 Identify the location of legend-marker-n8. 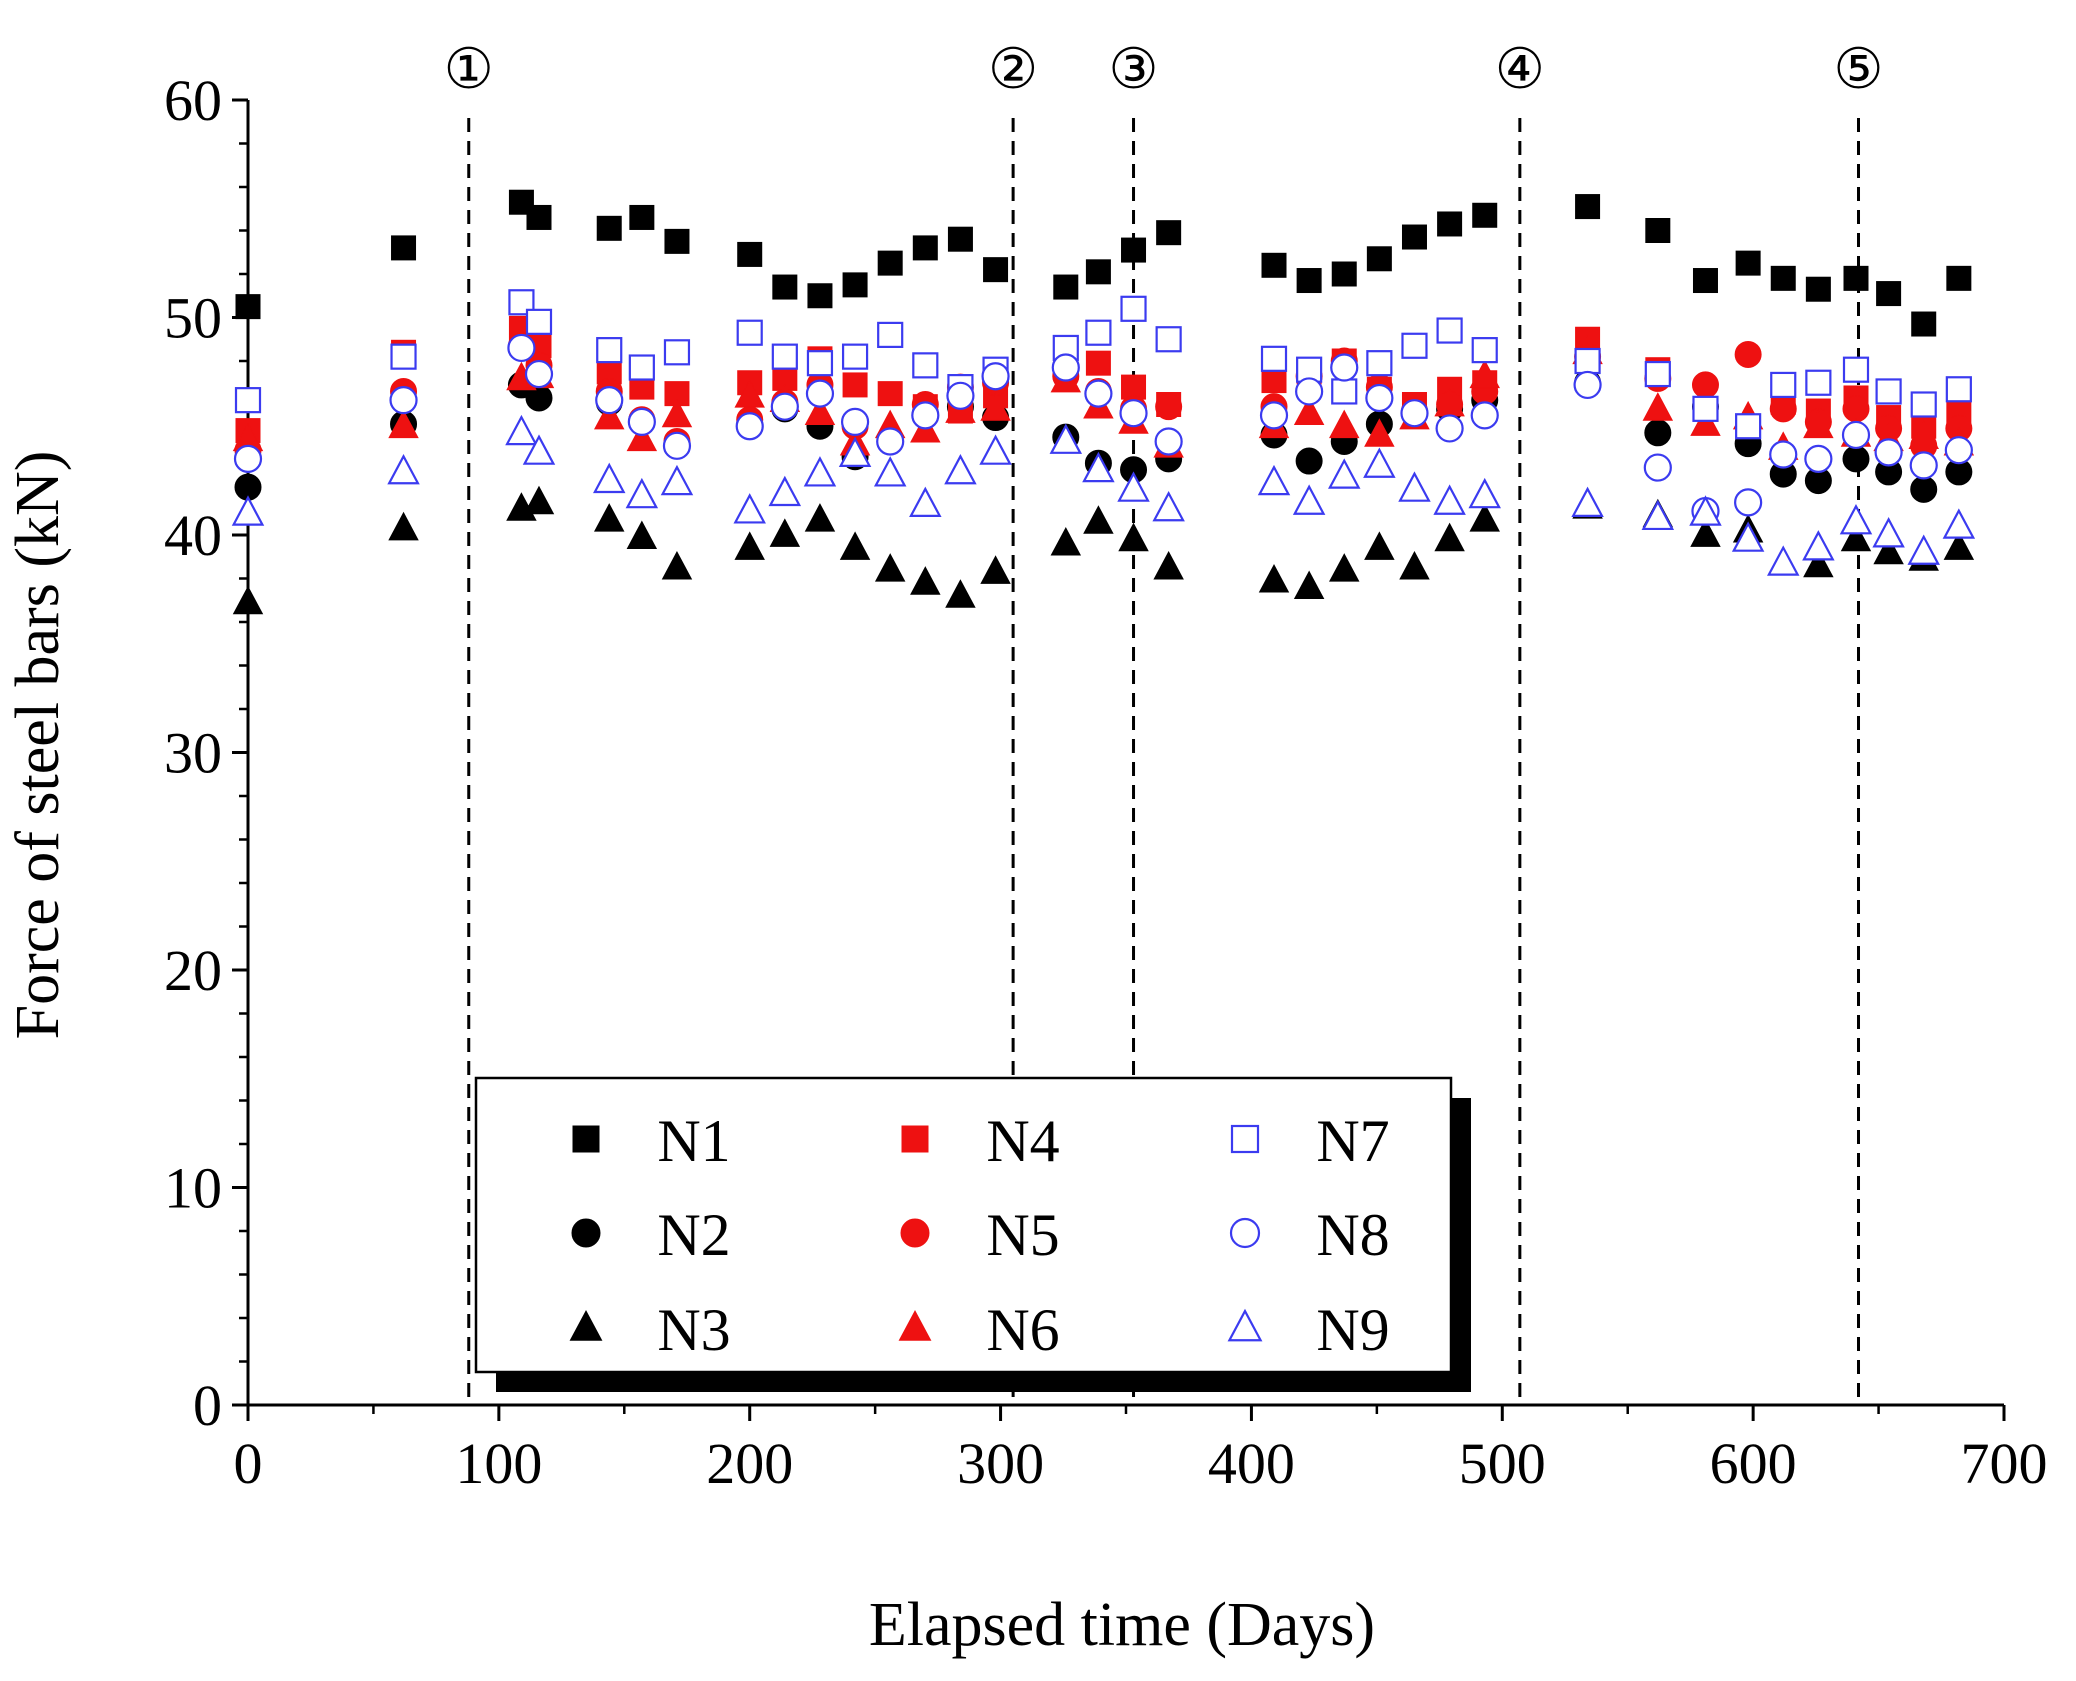
(1245, 1233).